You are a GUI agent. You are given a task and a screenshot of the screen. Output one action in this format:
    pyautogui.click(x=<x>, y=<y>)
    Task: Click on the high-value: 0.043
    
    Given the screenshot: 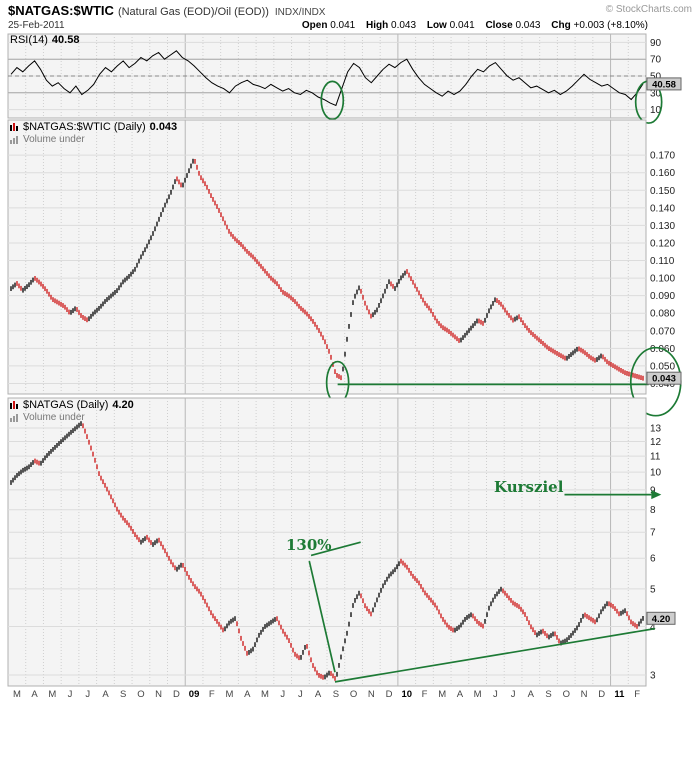 What is the action you would take?
    pyautogui.click(x=404, y=25)
    